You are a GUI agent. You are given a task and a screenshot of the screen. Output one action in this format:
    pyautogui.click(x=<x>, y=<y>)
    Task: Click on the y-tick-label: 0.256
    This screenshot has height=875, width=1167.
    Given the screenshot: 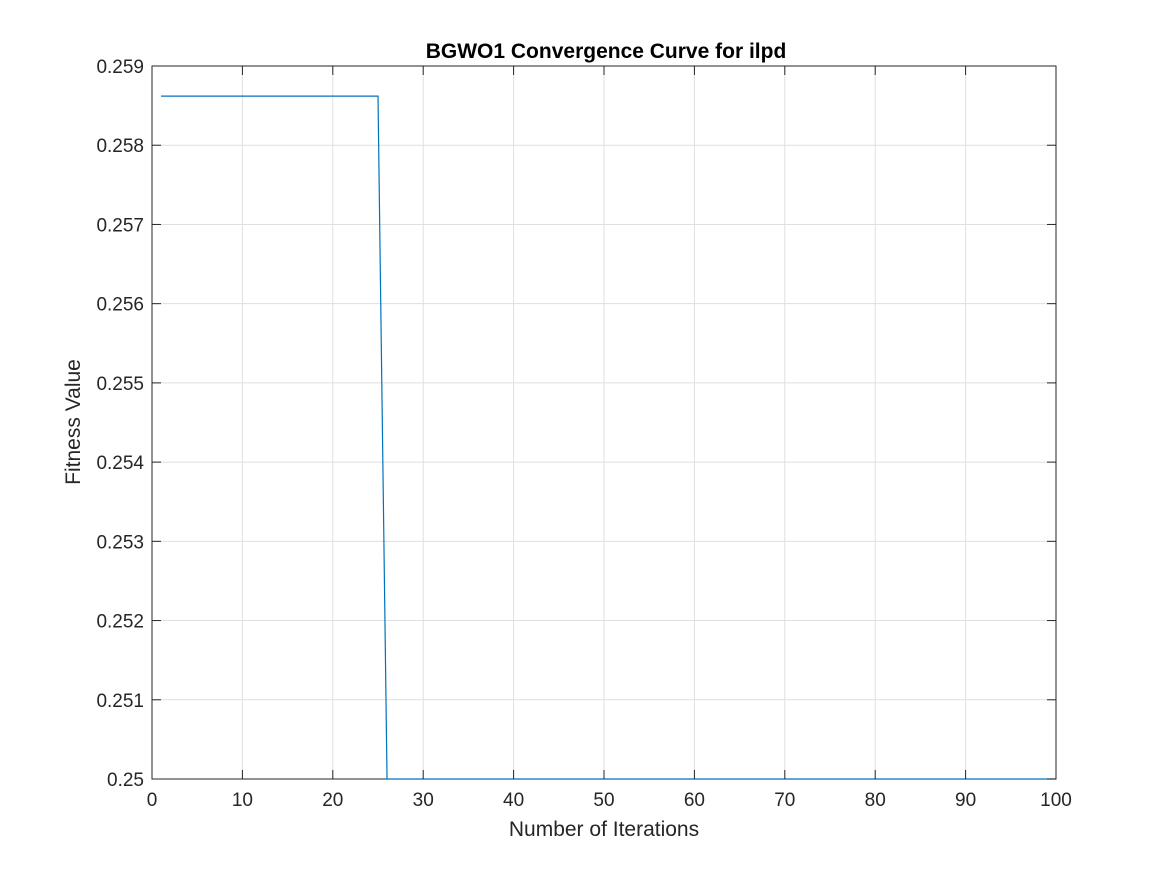 What is the action you would take?
    pyautogui.click(x=120, y=305)
    